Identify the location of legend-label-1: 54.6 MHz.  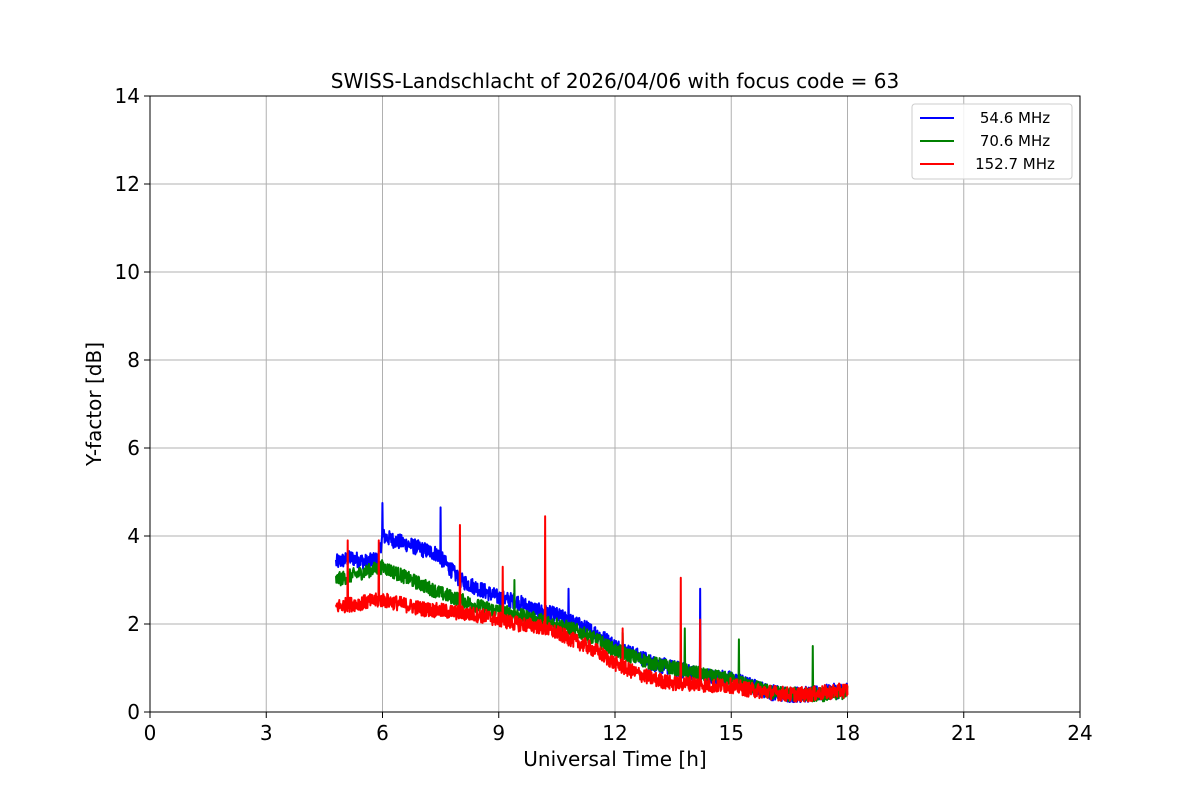
(1015, 118).